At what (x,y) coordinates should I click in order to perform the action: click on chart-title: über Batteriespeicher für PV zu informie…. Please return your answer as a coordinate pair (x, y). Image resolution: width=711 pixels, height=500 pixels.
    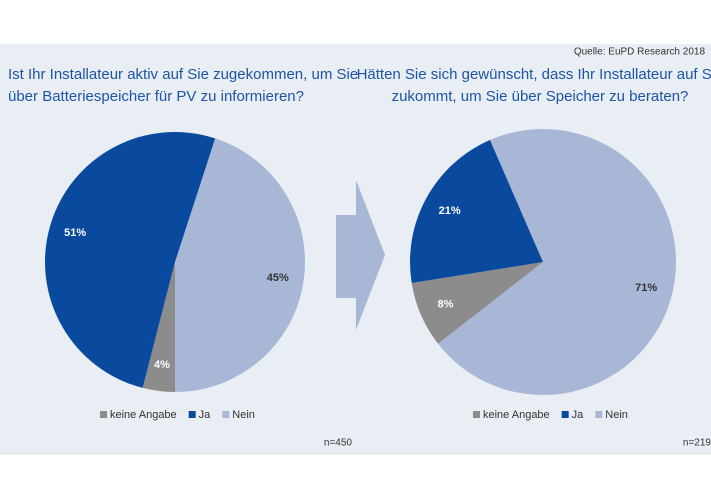
    Looking at the image, I should click on (156, 96).